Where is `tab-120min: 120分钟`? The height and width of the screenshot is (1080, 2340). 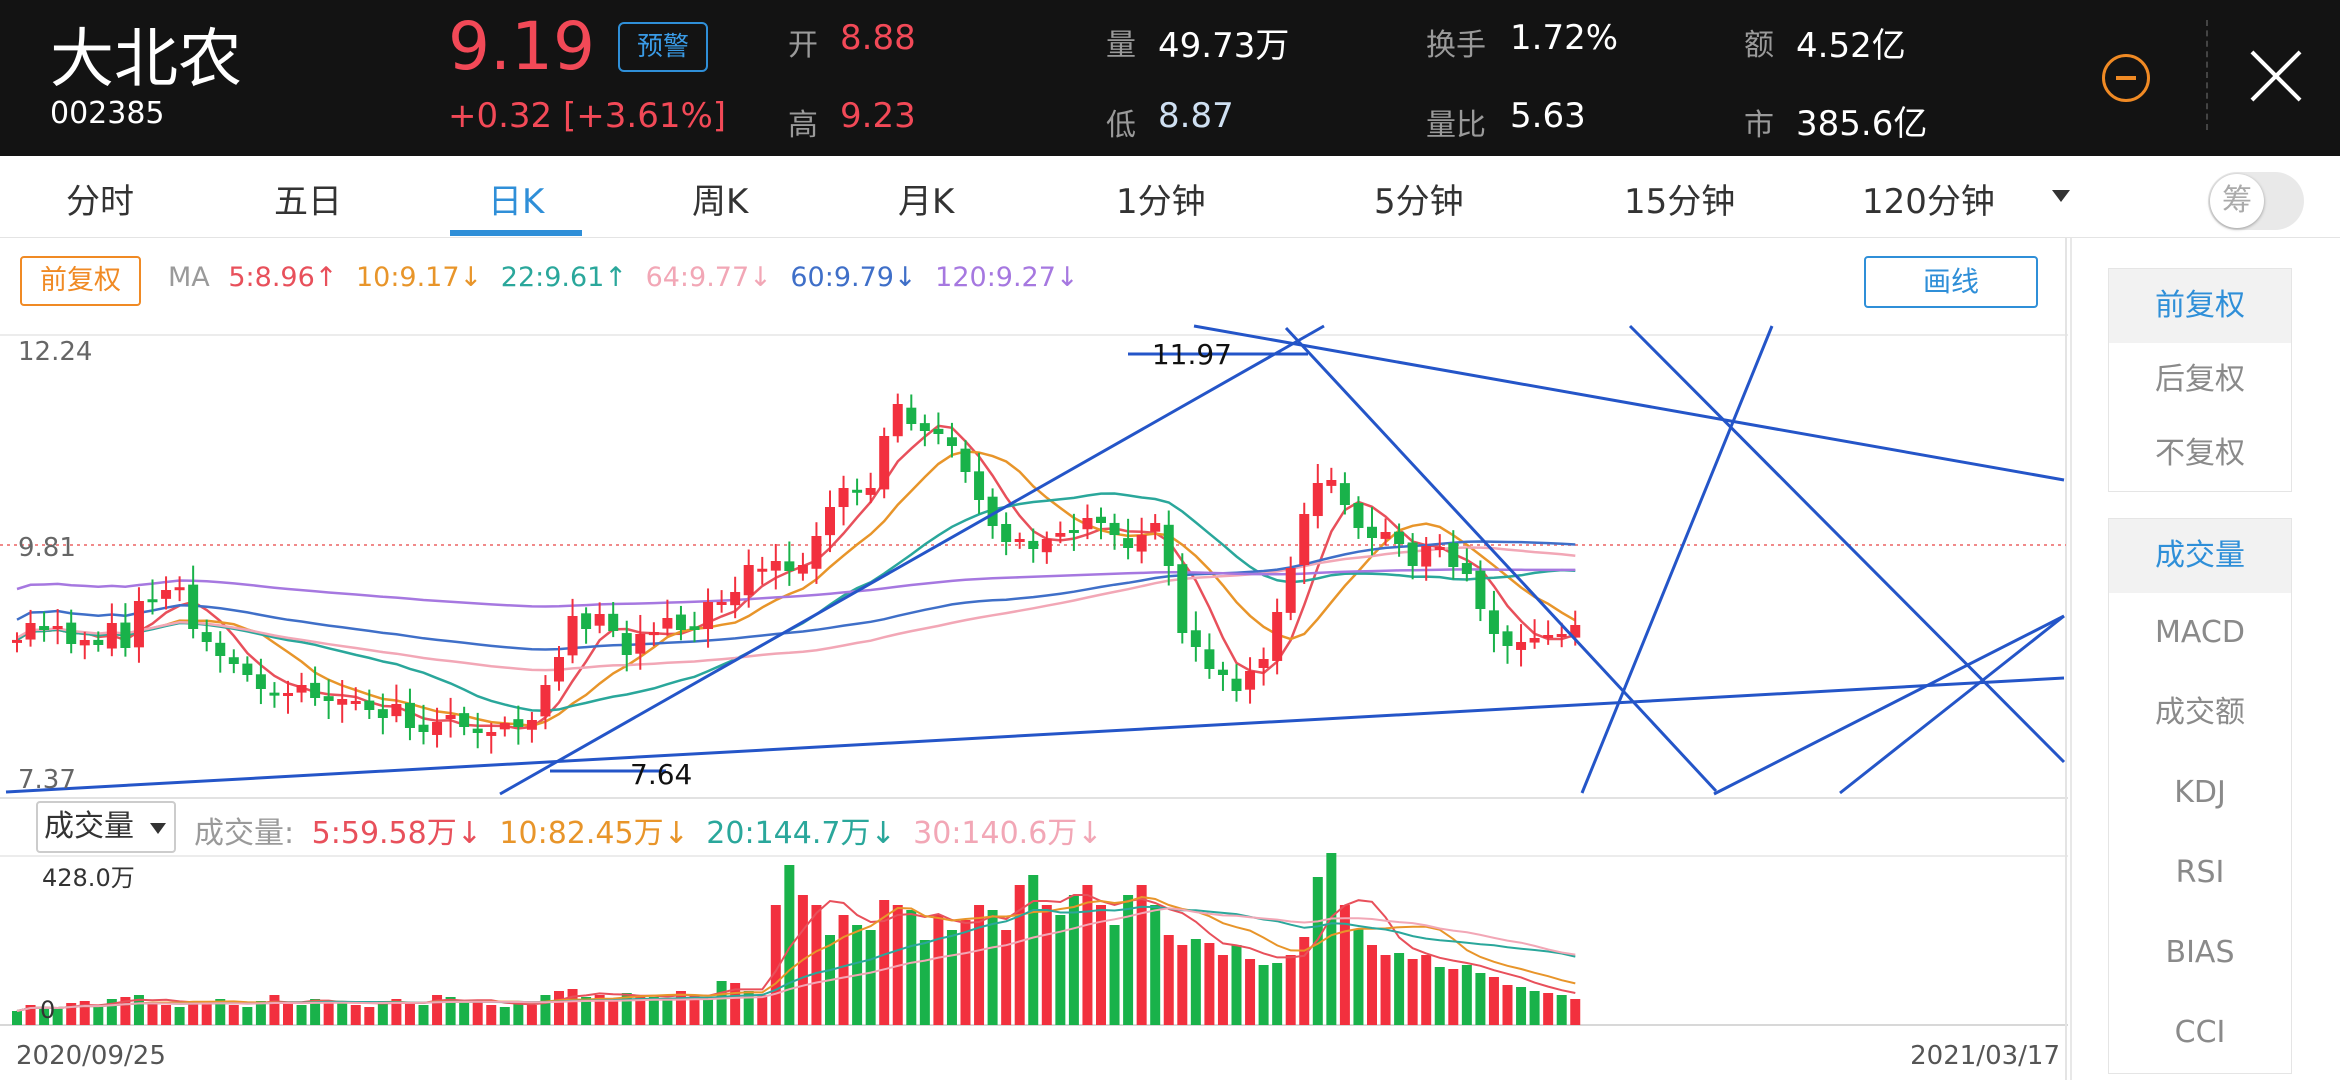
tab-120min: 120分钟 is located at coordinates (1928, 202).